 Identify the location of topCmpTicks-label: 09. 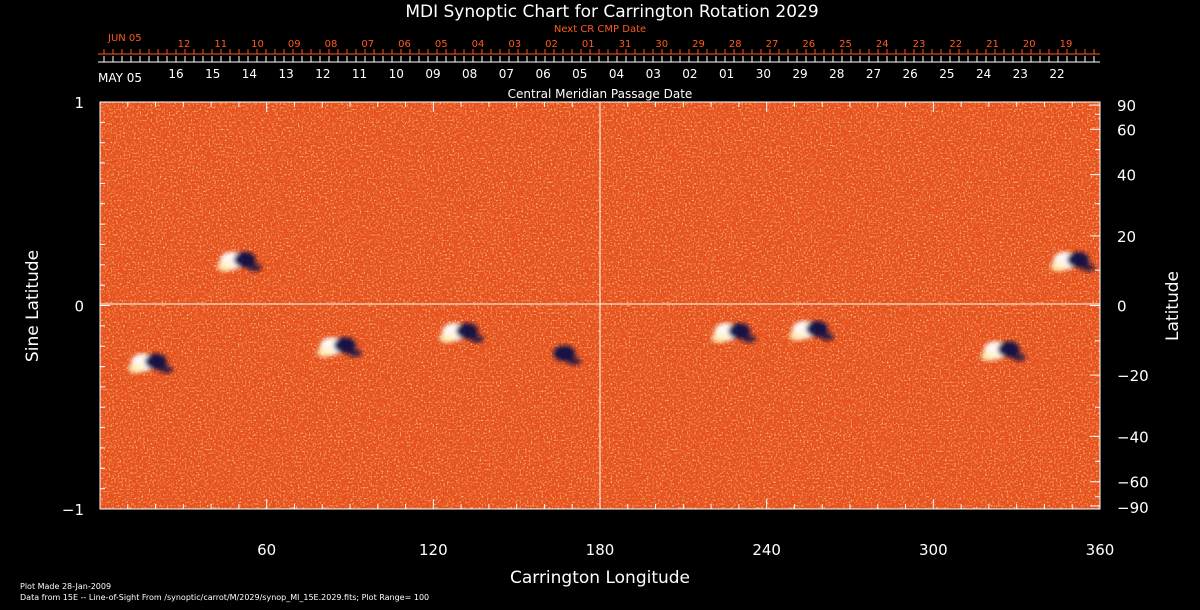
(432, 74).